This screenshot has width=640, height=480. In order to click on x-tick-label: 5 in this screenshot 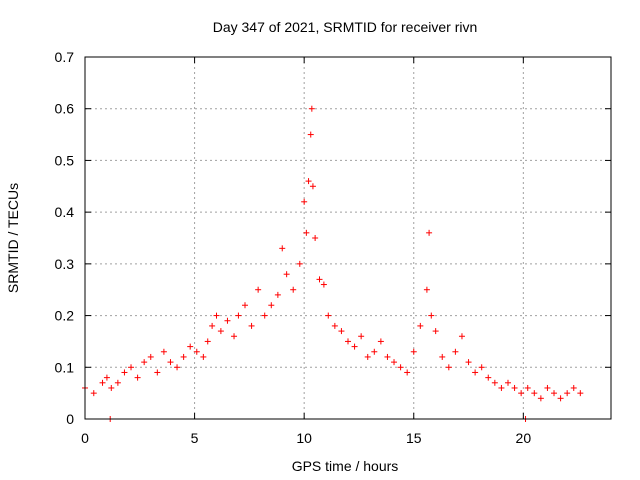, I will do `click(195, 438)`.